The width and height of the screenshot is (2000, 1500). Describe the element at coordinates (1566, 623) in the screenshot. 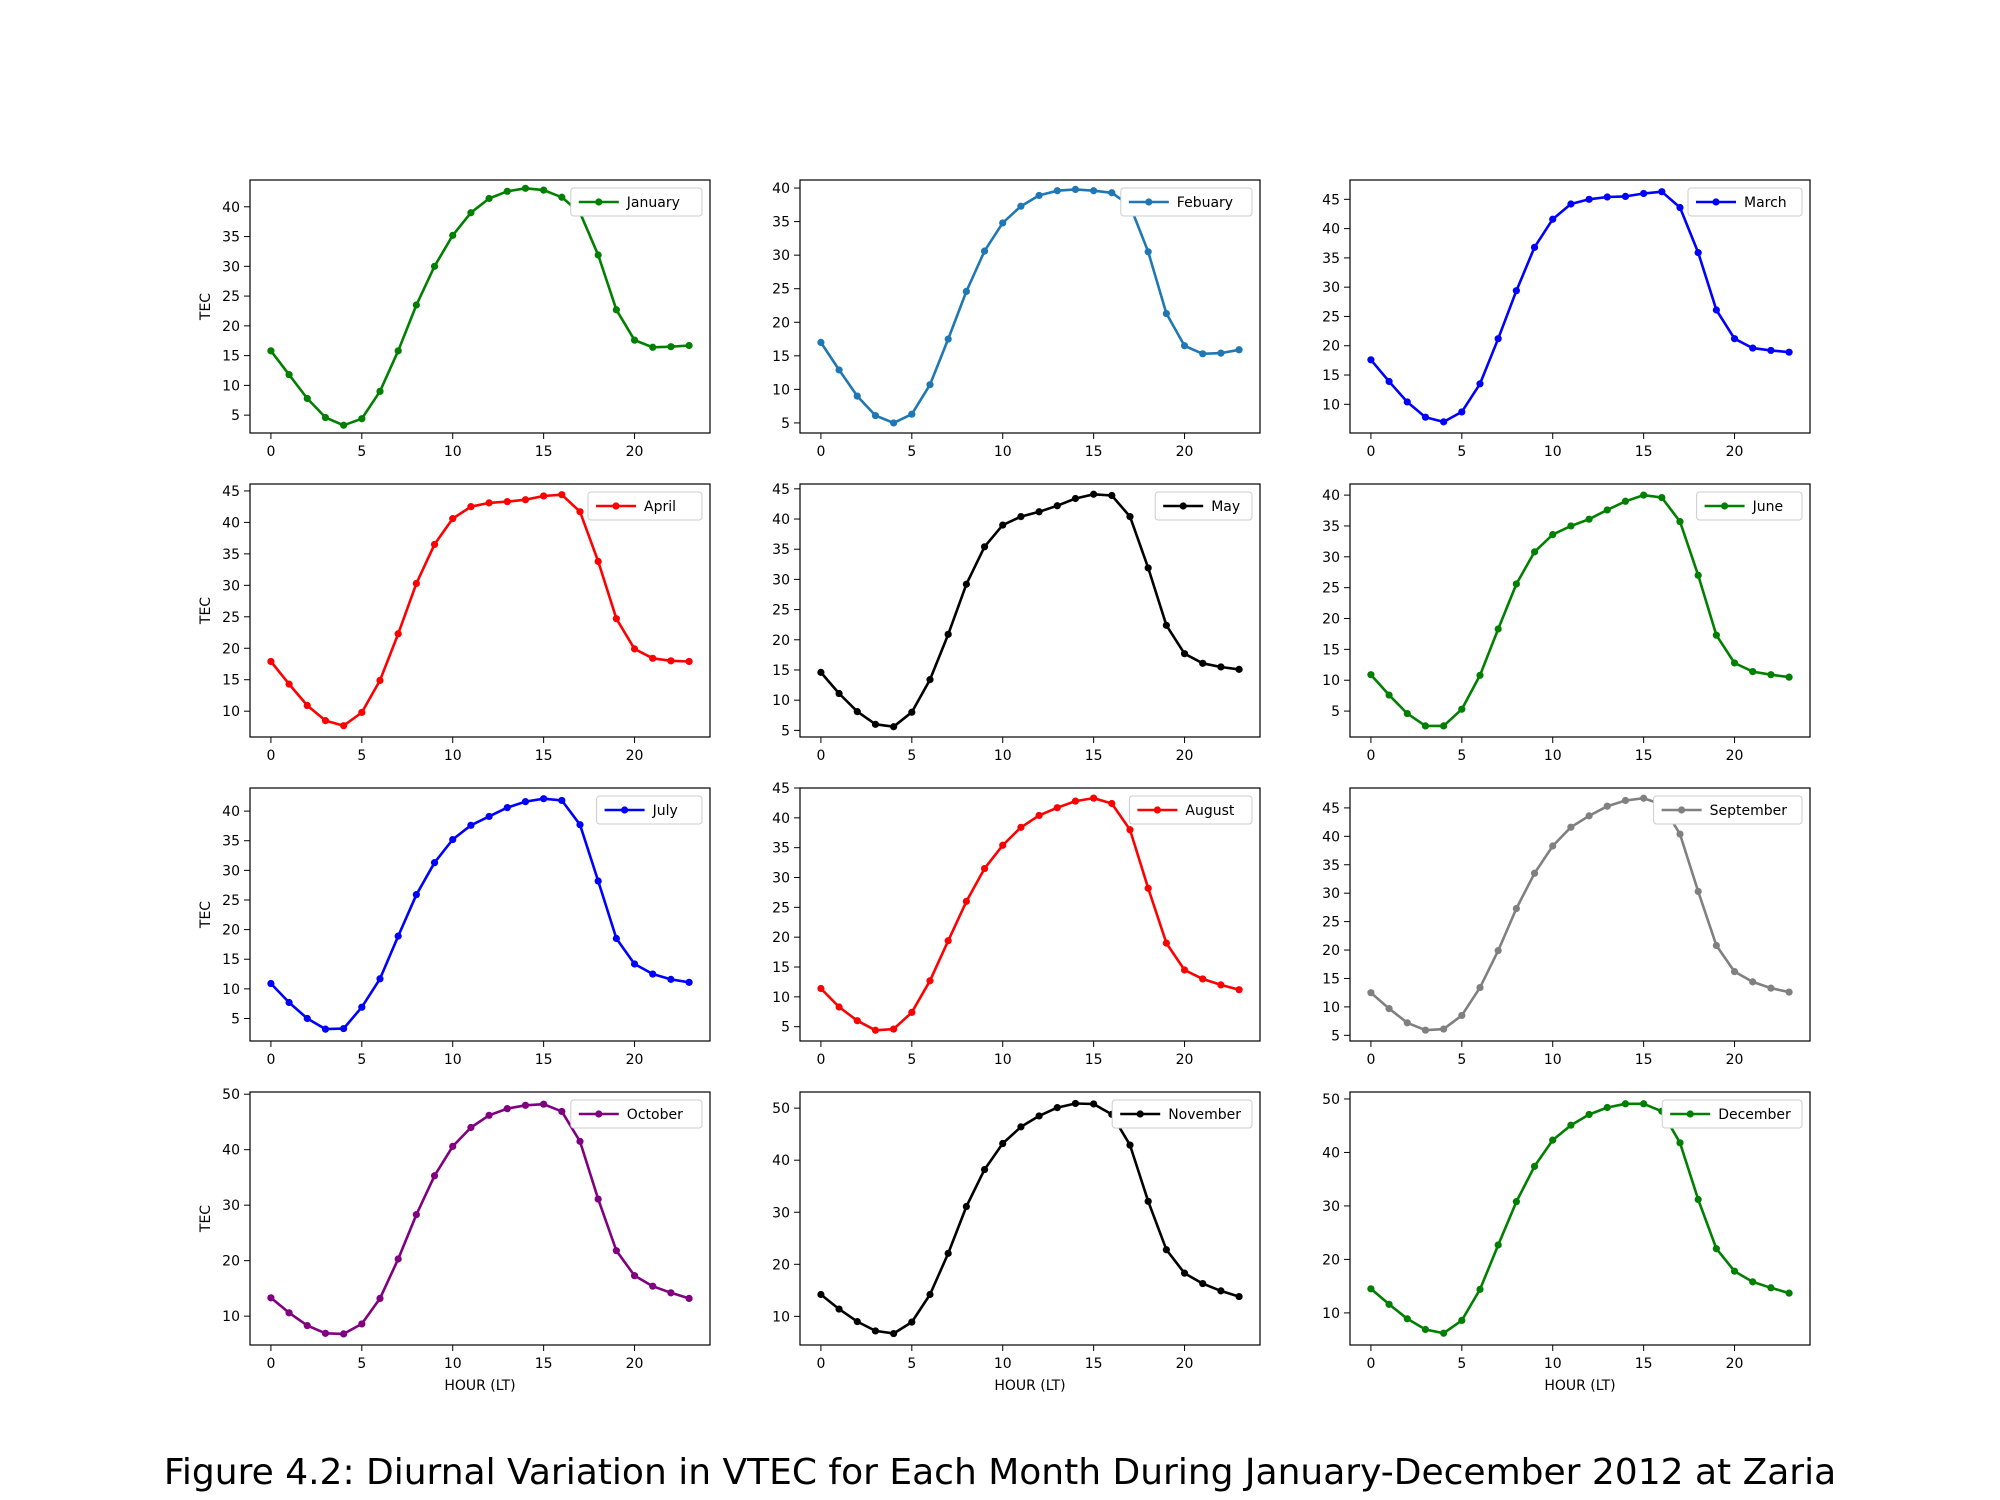

I see `subplot-6: 0 5 10 15 20 5 10 15 20 25 30 35 40 June` at that location.